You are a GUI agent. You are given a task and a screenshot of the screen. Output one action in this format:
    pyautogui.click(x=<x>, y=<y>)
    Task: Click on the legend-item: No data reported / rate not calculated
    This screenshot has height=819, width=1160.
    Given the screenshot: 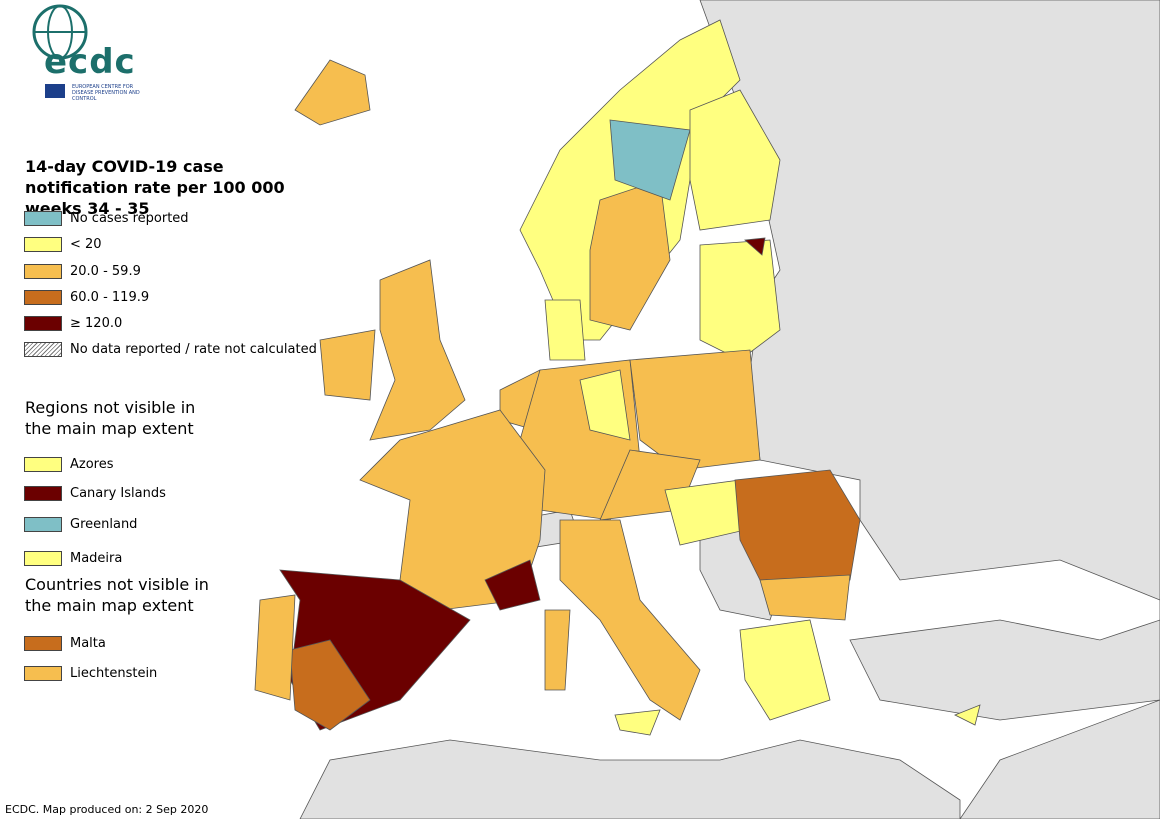 What is the action you would take?
    pyautogui.click(x=170, y=349)
    